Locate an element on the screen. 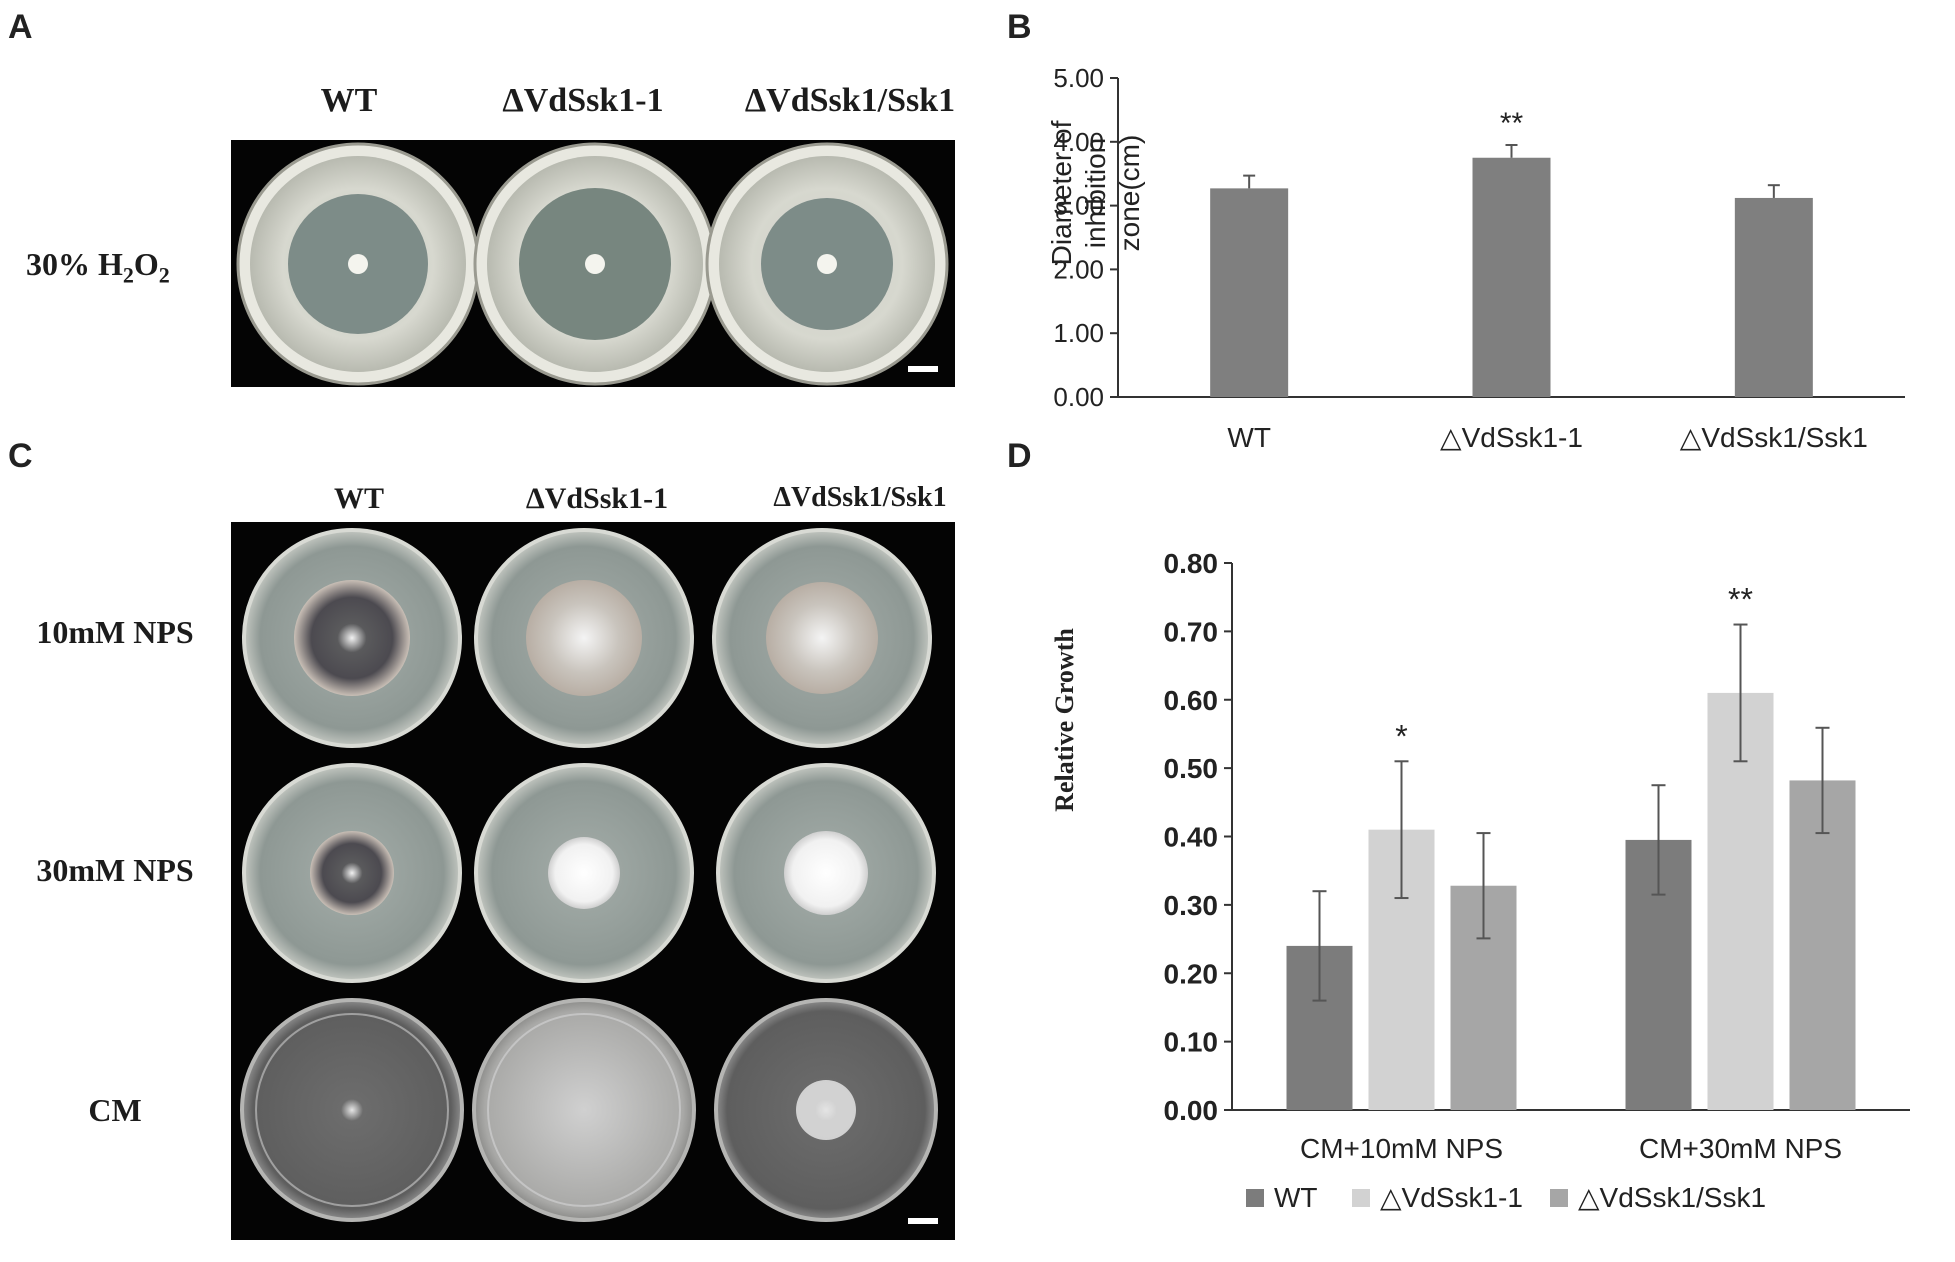 The height and width of the screenshot is (1262, 1955). panel-c-col-label-complement: ΔVdSsk1/Ssk1 is located at coordinates (860, 497).